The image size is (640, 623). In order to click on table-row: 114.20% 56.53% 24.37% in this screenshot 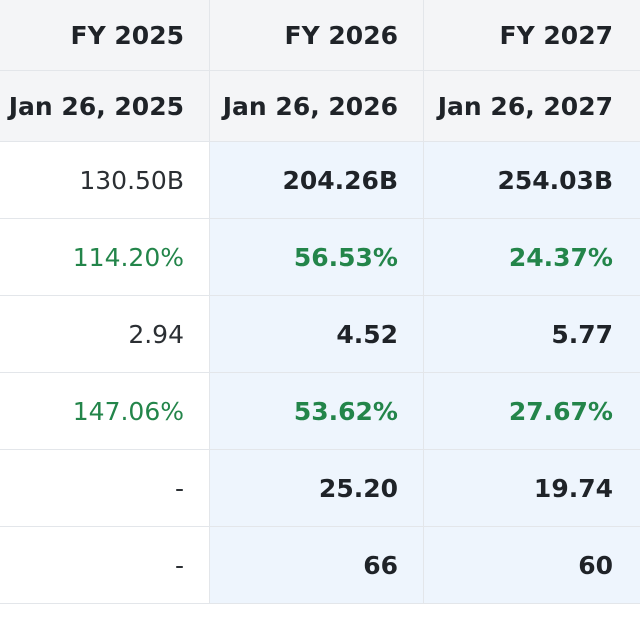, I will do `click(320, 257)`.